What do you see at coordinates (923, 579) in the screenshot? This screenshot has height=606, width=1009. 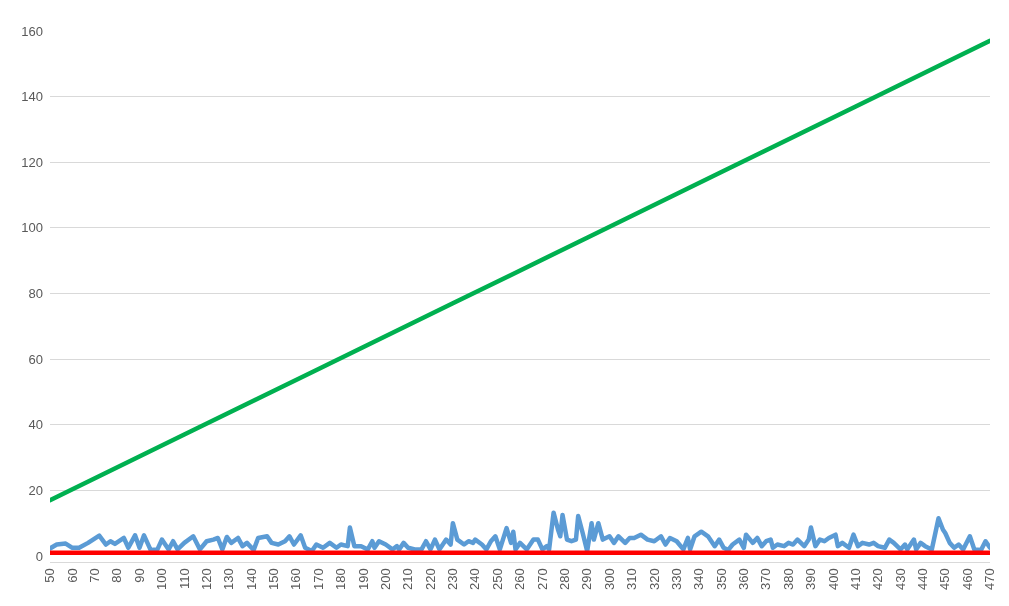 I see `x-tick-label: 440` at bounding box center [923, 579].